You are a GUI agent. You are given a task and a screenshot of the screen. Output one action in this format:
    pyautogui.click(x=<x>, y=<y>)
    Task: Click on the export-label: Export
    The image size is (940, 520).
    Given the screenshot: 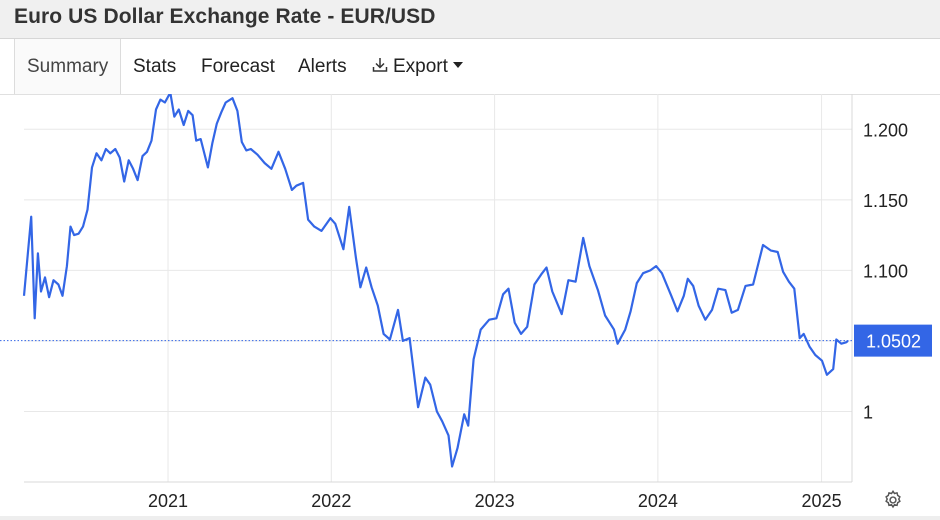 What is the action you would take?
    pyautogui.click(x=420, y=66)
    